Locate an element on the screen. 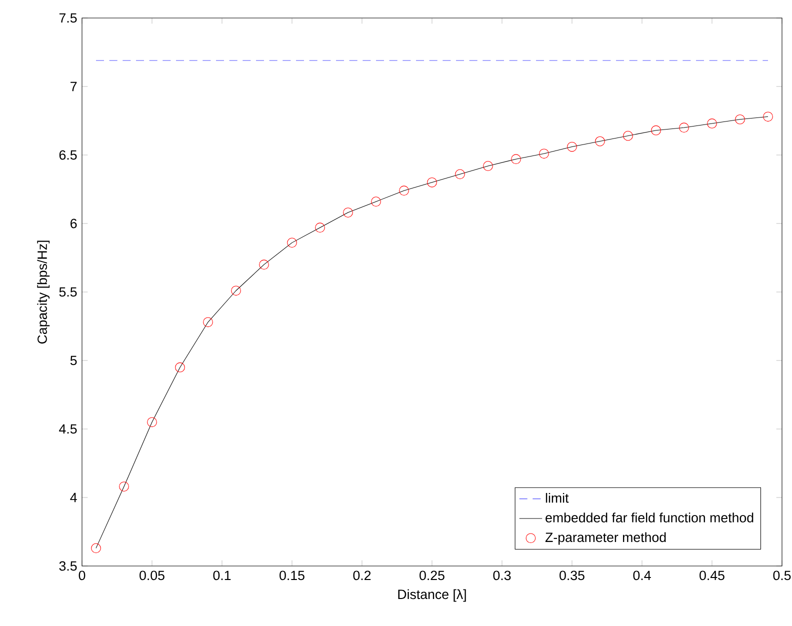  x-tick-label: 0.45 is located at coordinates (712, 575).